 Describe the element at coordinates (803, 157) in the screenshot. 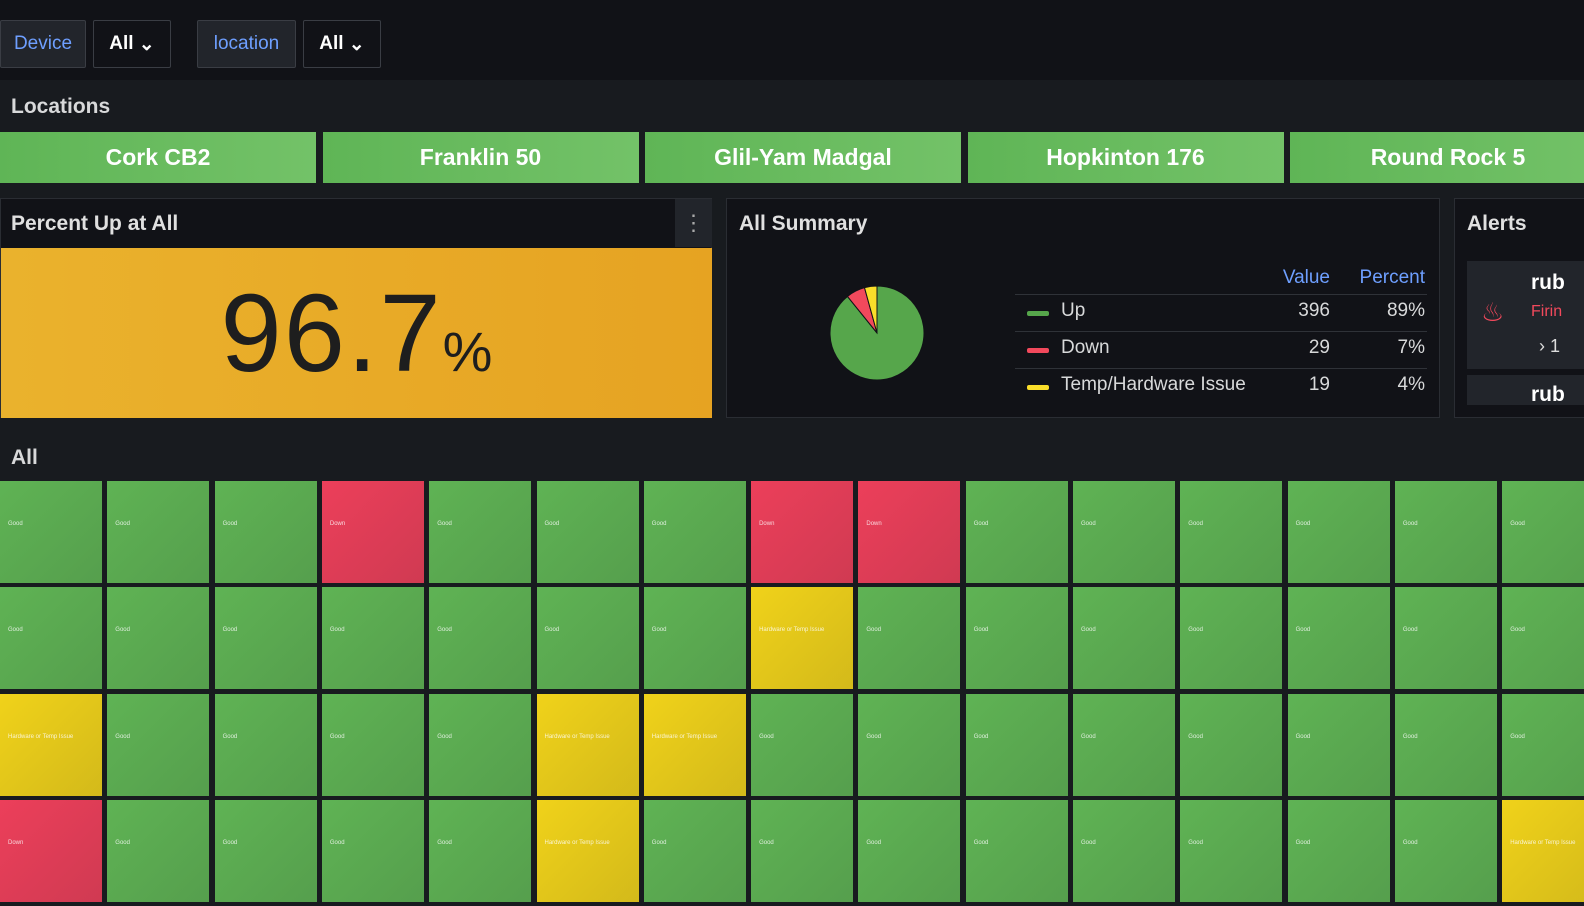

I see `location-button: Glil-Yam Madgal` at that location.